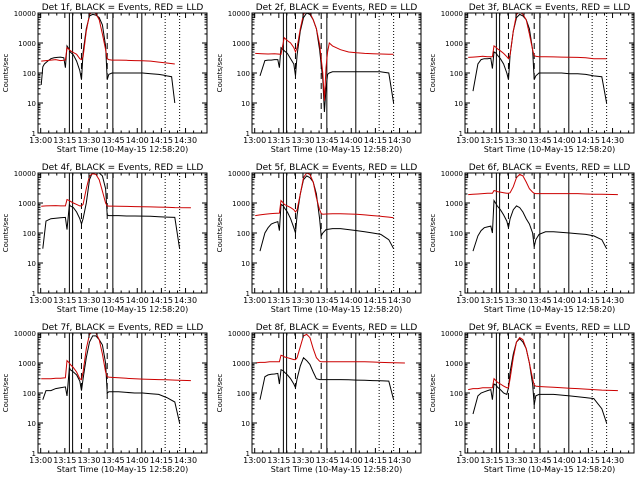 The width and height of the screenshot is (640, 480). I want to click on panel-title: Det 9f, BLACK = Events, RED = LLD, so click(550, 328).